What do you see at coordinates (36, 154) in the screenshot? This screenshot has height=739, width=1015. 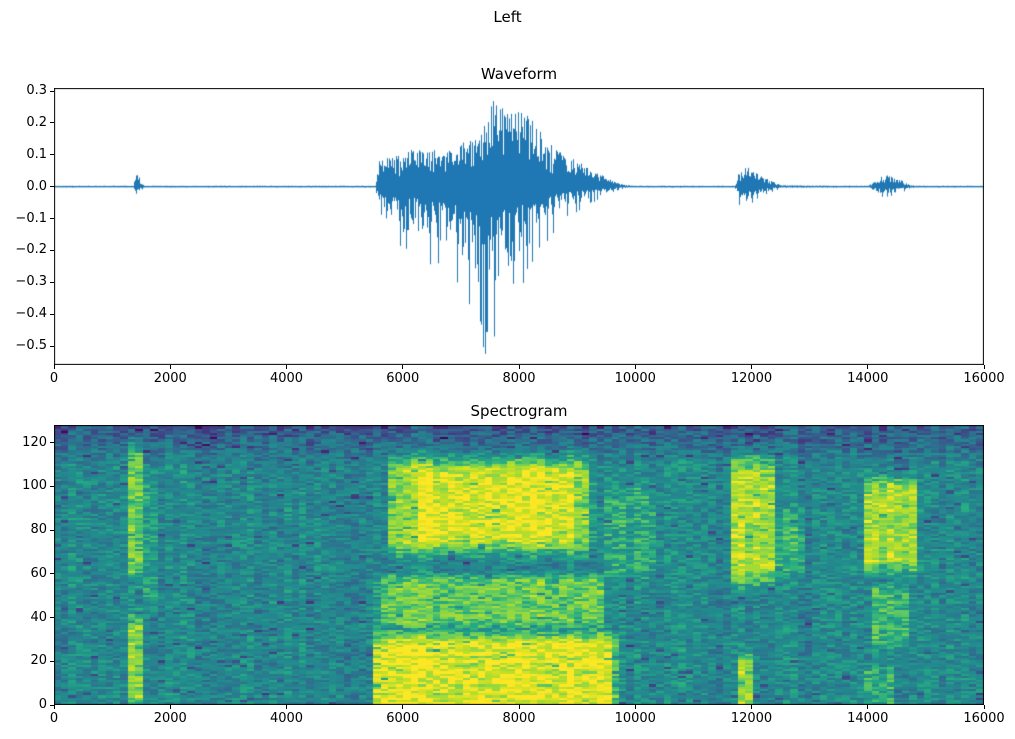 I see `waveform-ytick-label: 0.1` at bounding box center [36, 154].